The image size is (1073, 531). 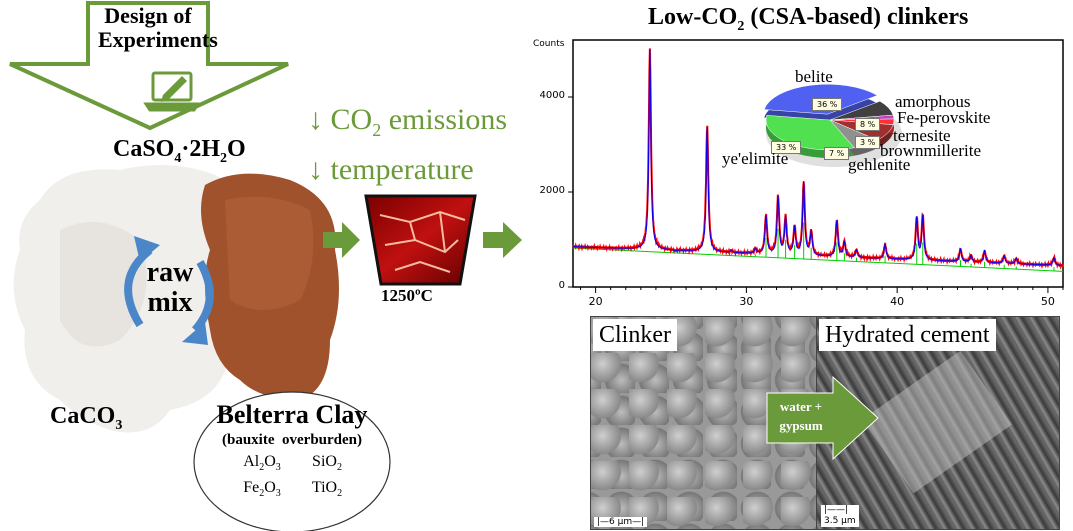 What do you see at coordinates (808, 19) in the screenshot?
I see `results-title: Low-CO2 (CSA-based) clinkers` at bounding box center [808, 19].